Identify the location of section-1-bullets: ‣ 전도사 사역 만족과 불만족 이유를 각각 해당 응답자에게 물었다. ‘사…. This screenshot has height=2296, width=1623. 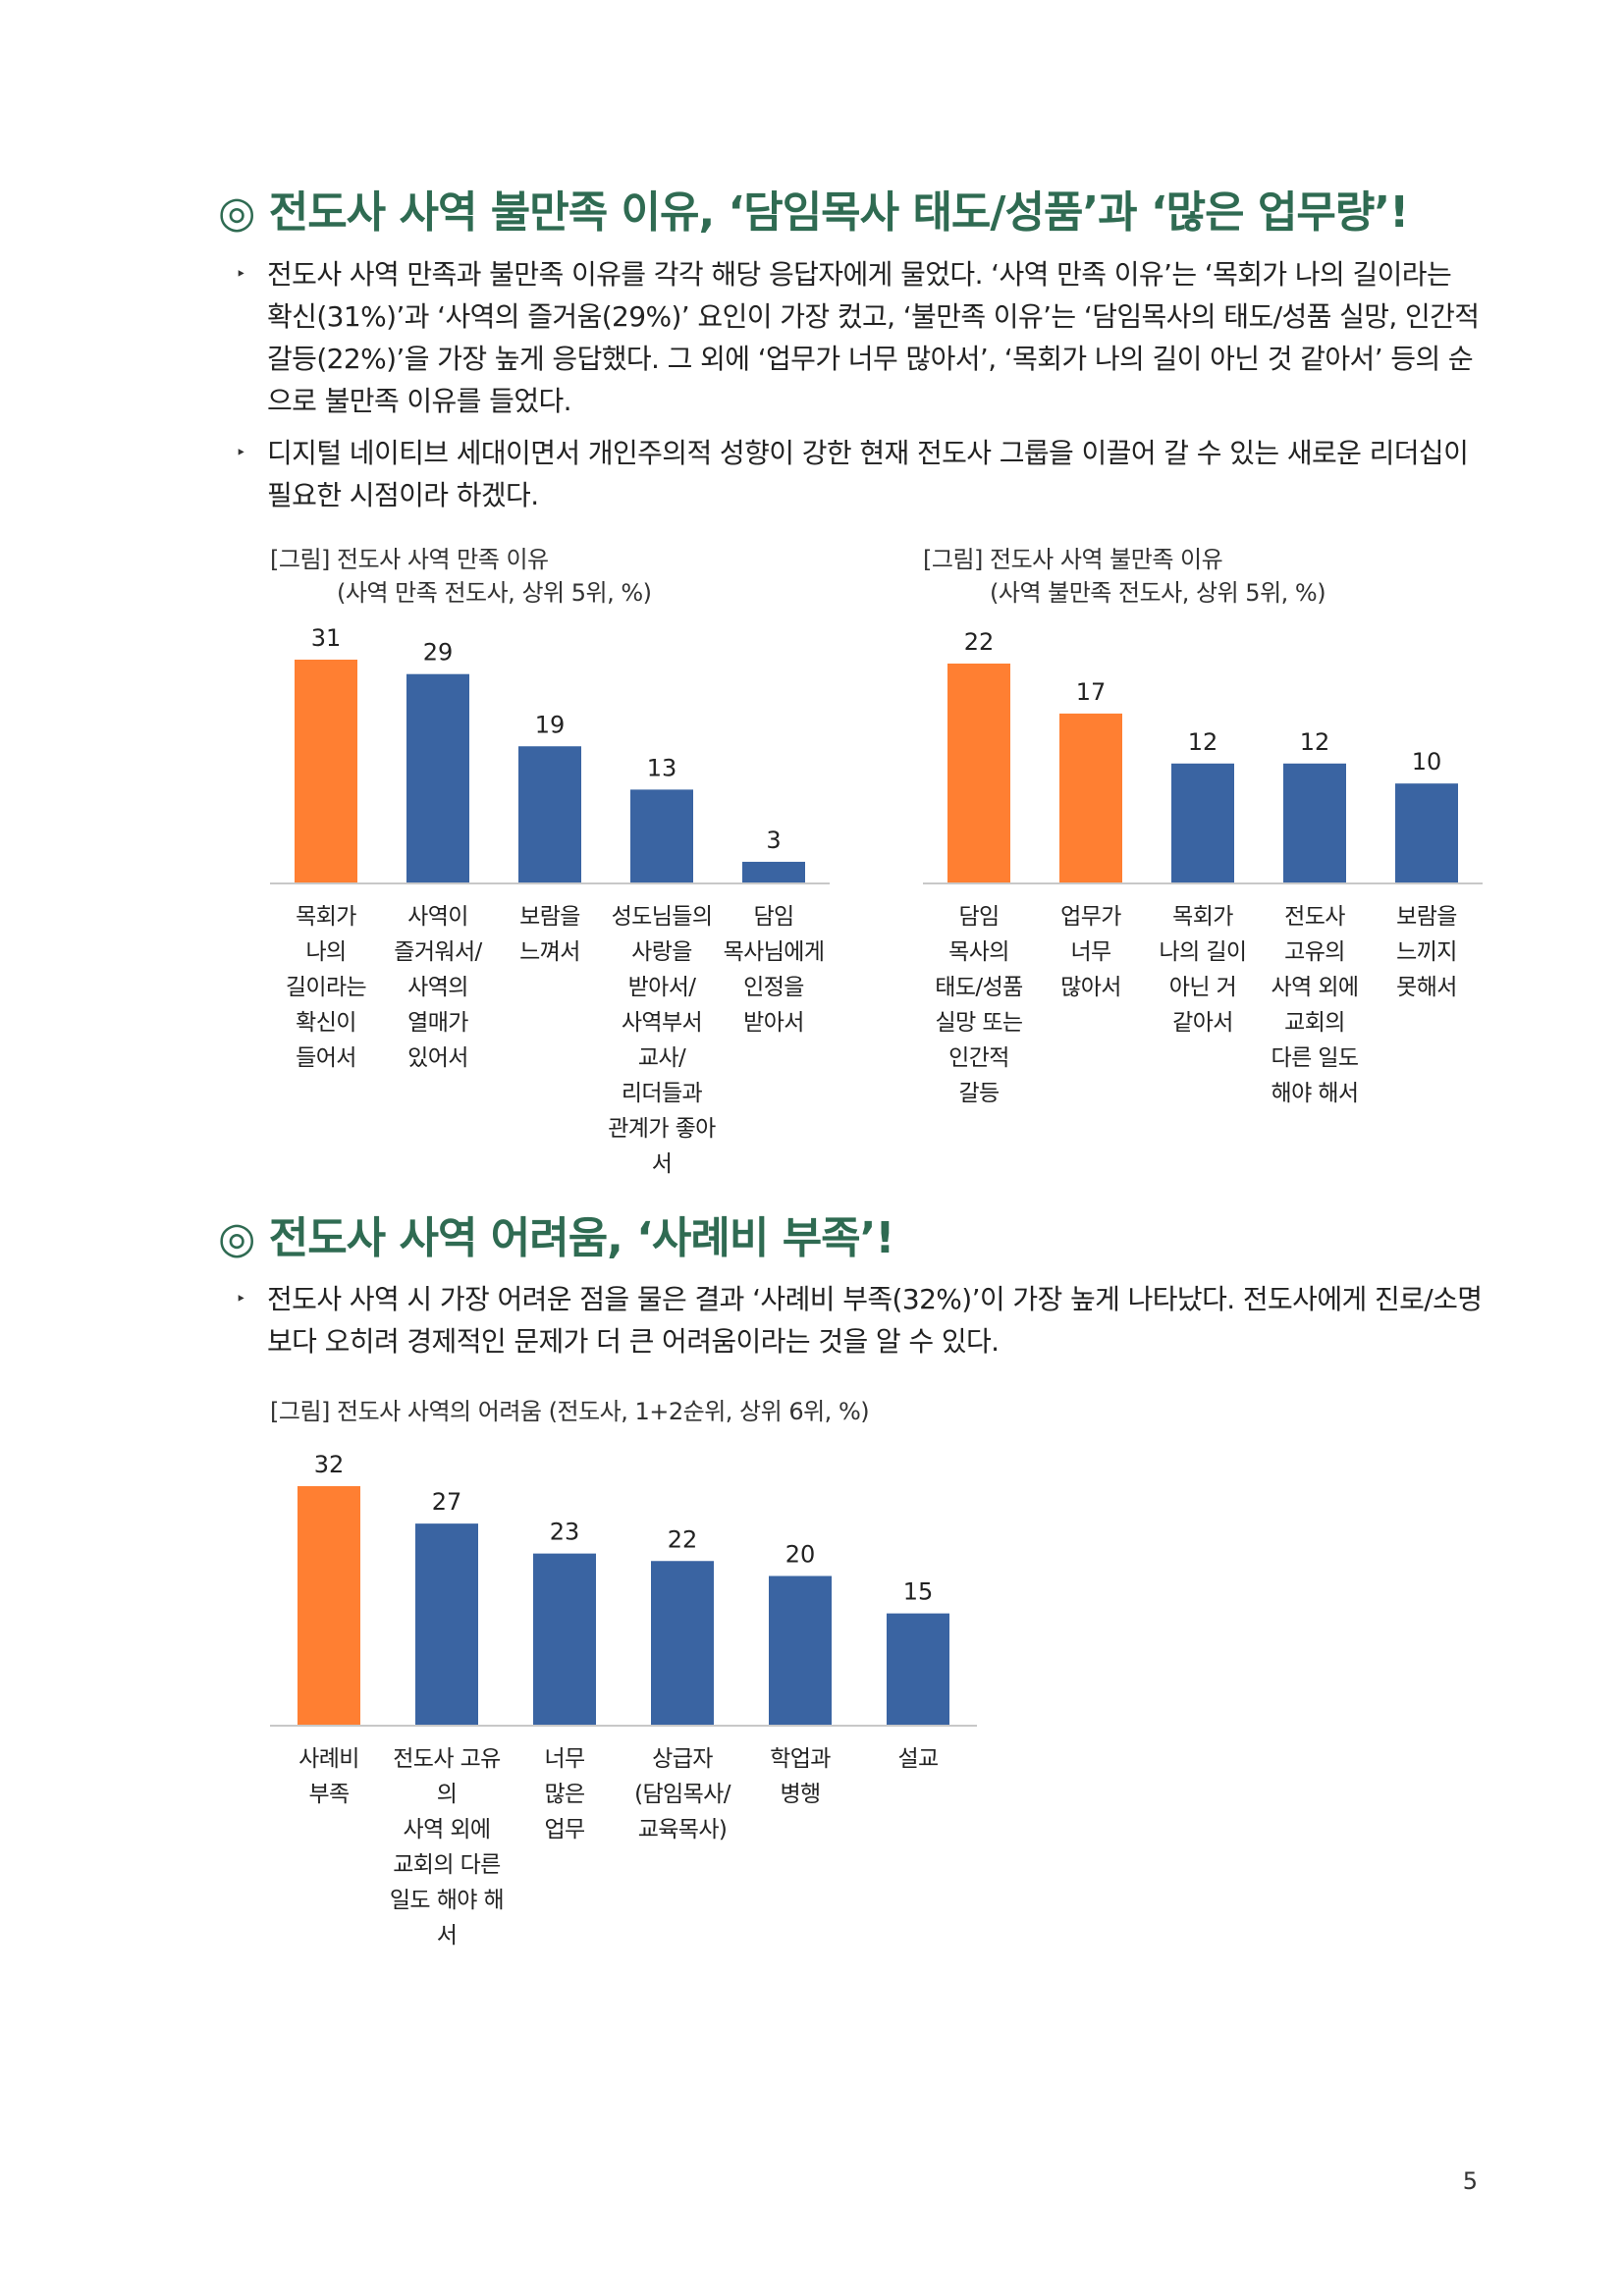
(859, 384).